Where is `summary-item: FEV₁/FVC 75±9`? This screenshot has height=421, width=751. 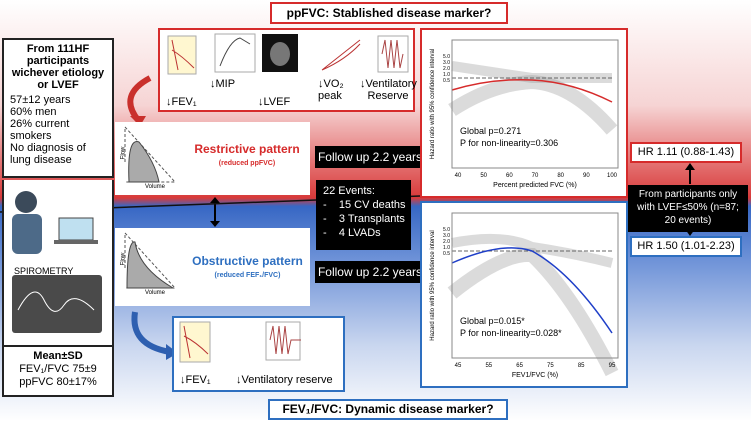 summary-item: FEV₁/FVC 75±9 is located at coordinates (58, 369).